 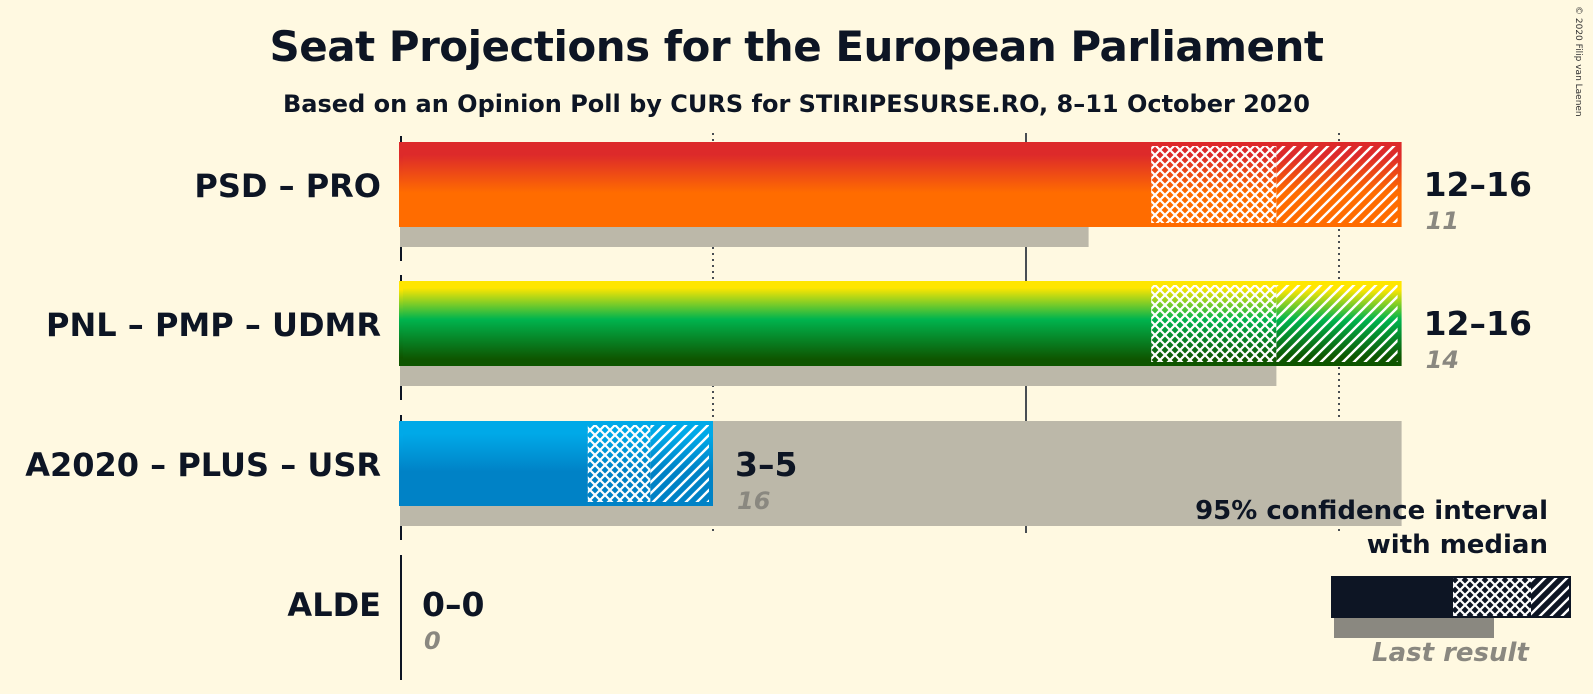 I want to click on legend-crosshatch-swatch, so click(x=1492, y=597).